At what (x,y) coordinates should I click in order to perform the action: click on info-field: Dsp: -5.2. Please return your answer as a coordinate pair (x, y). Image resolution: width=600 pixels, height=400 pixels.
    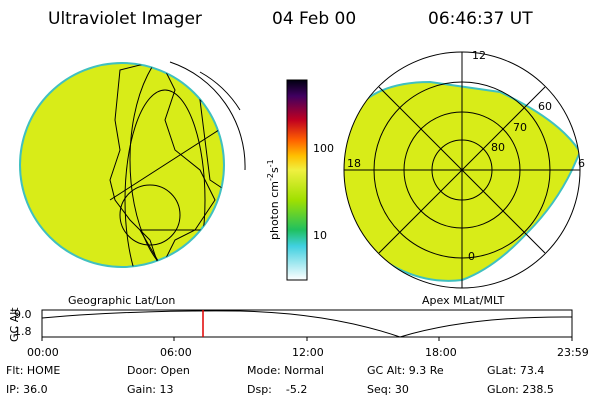
    Looking at the image, I should click on (277, 389).